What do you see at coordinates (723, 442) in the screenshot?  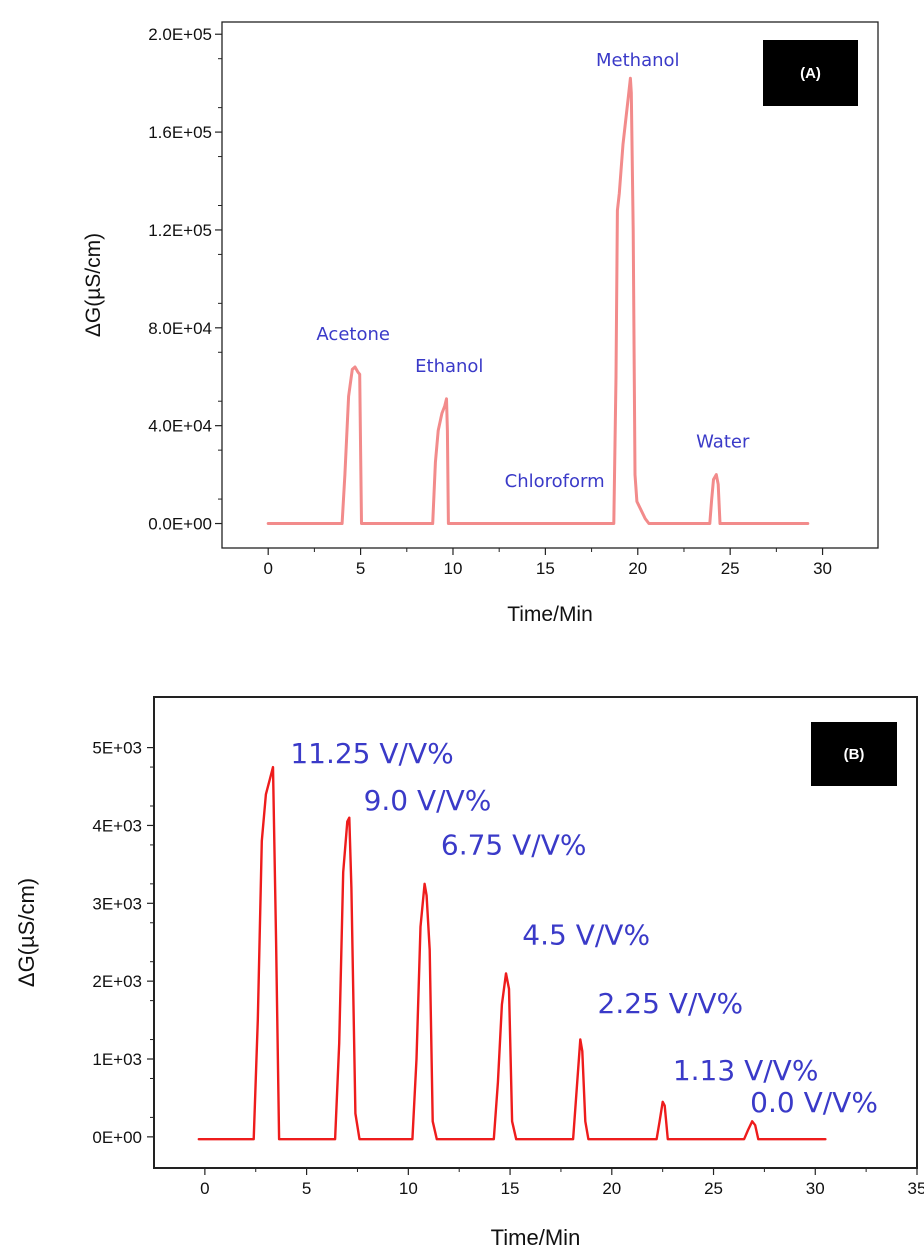 I see `peak-annotation: Water` at bounding box center [723, 442].